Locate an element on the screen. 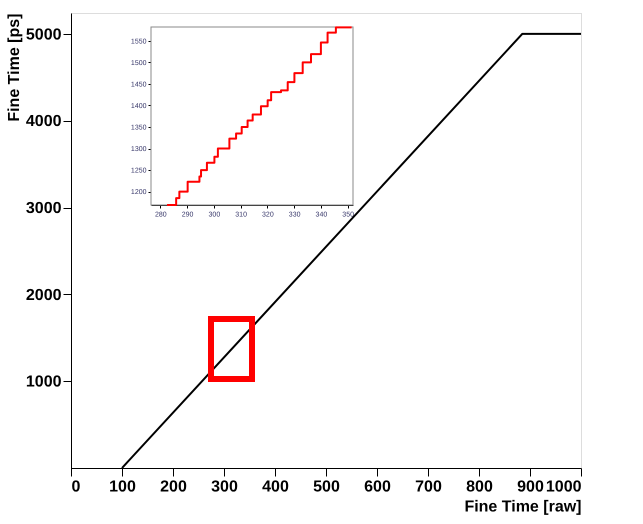  x-tick-label: 0 is located at coordinates (76, 487).